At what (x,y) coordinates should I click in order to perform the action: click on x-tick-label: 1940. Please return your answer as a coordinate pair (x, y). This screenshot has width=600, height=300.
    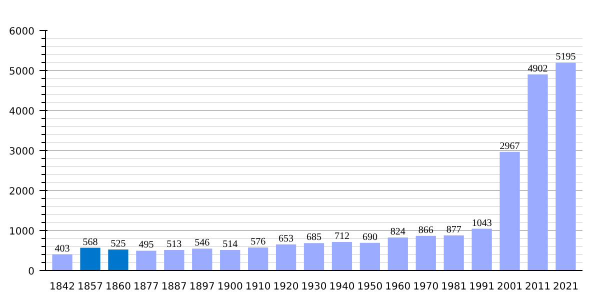
    Looking at the image, I should click on (342, 287).